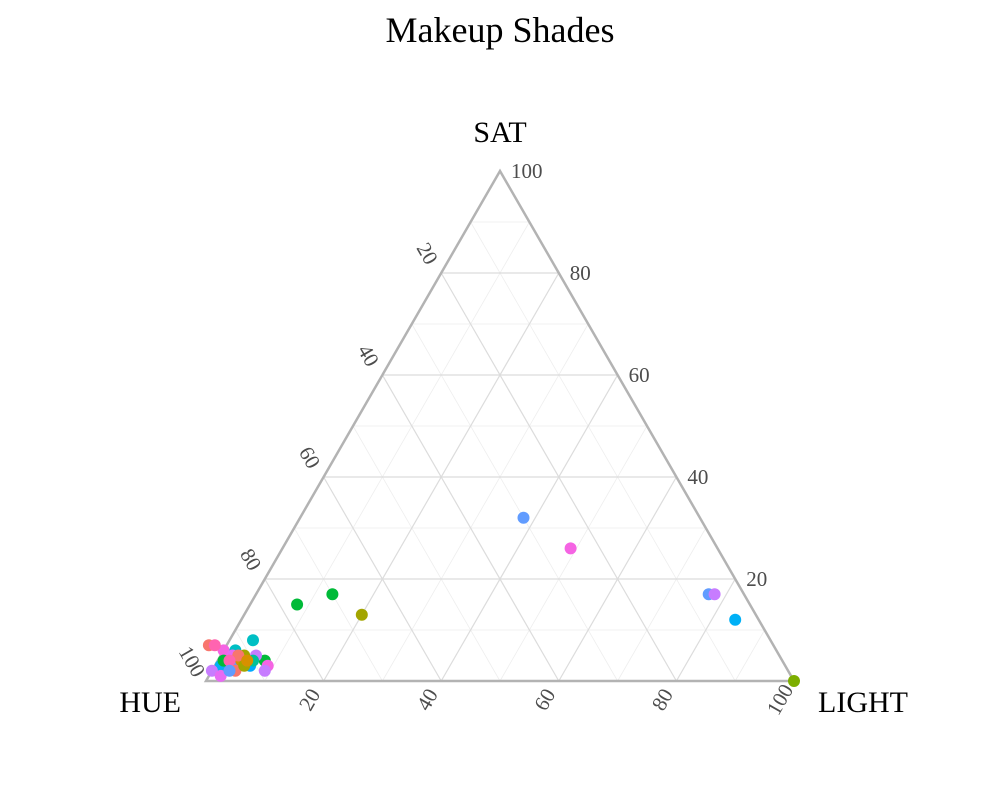 The width and height of the screenshot is (1000, 800). Describe the element at coordinates (527, 171) in the screenshot. I see `tick-label-sat: 100` at that location.